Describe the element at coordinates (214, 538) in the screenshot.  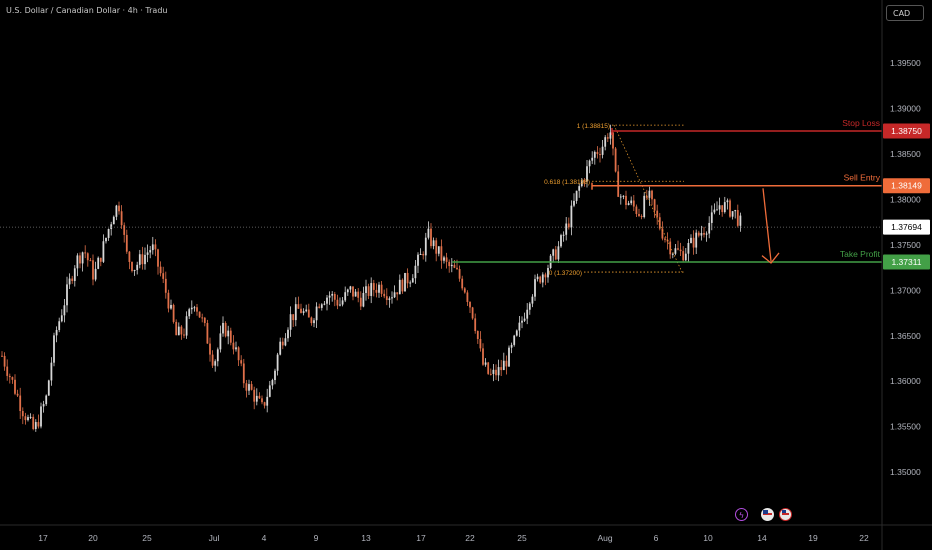
I see `time-tick-label: Jul` at that location.